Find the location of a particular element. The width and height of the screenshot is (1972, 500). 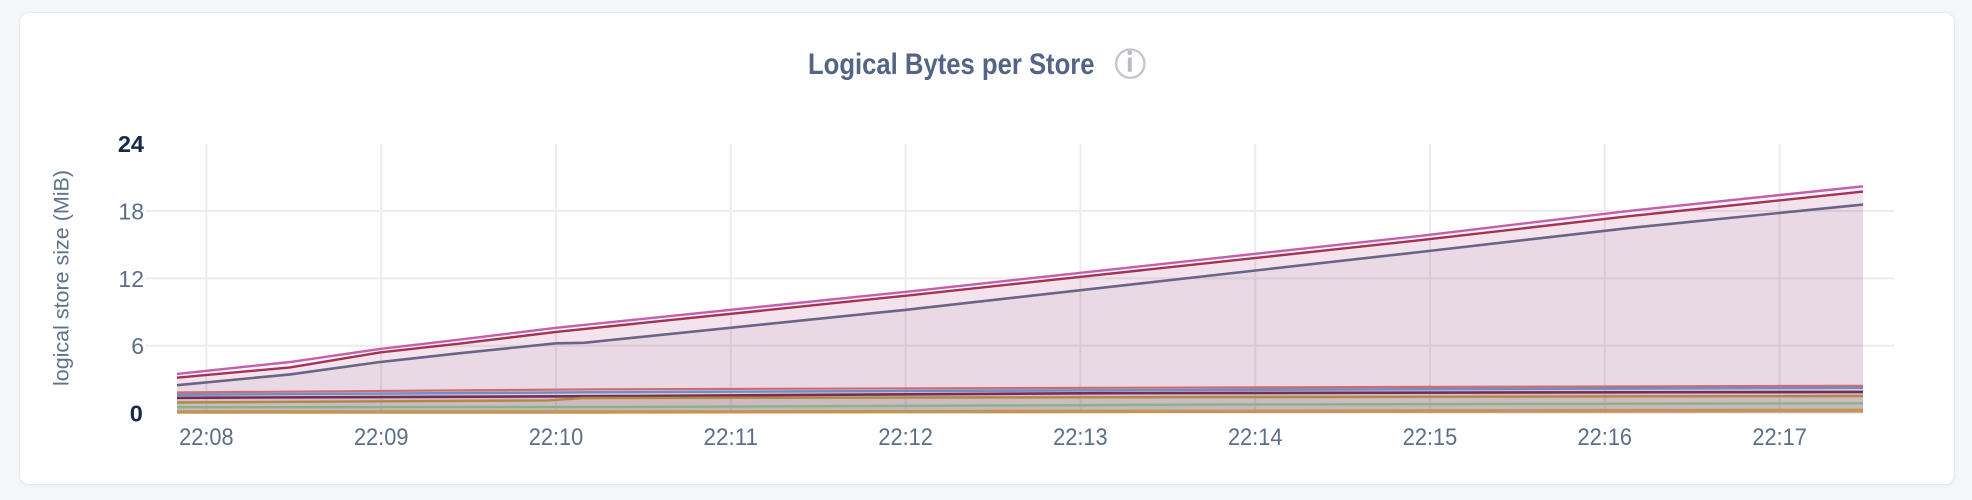

svg-text: 22:12 is located at coordinates (905, 437).